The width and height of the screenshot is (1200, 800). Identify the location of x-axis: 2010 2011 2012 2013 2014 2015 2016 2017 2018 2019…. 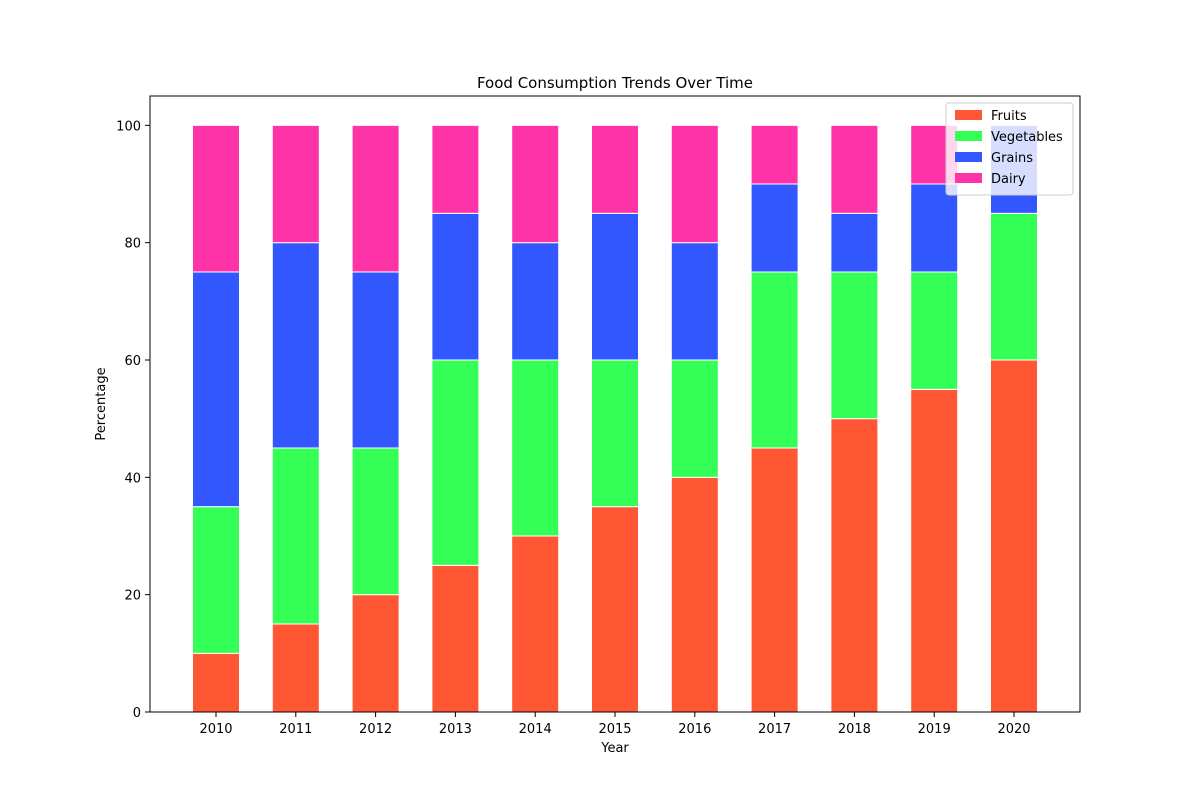
(615, 724).